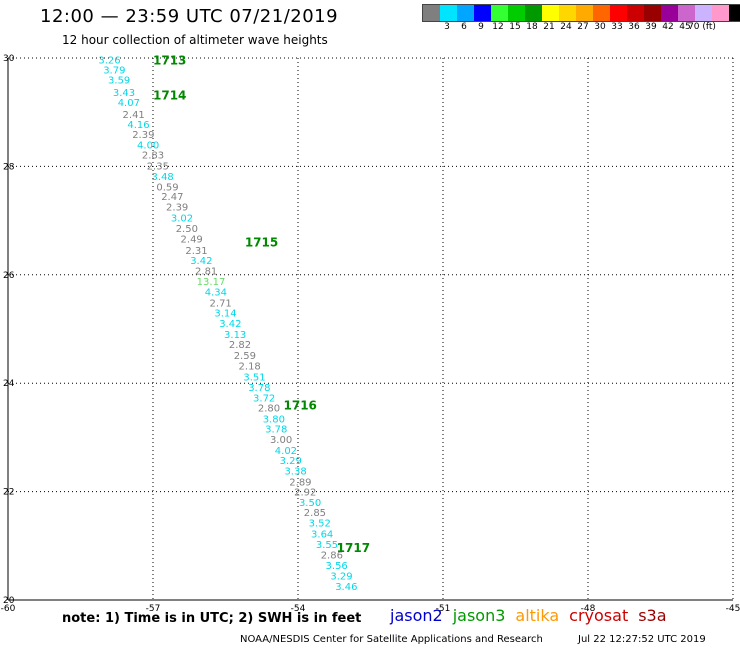 Image resolution: width=740 pixels, height=650 pixels. Describe the element at coordinates (651, 27) in the screenshot. I see `legend-label: 39` at that location.